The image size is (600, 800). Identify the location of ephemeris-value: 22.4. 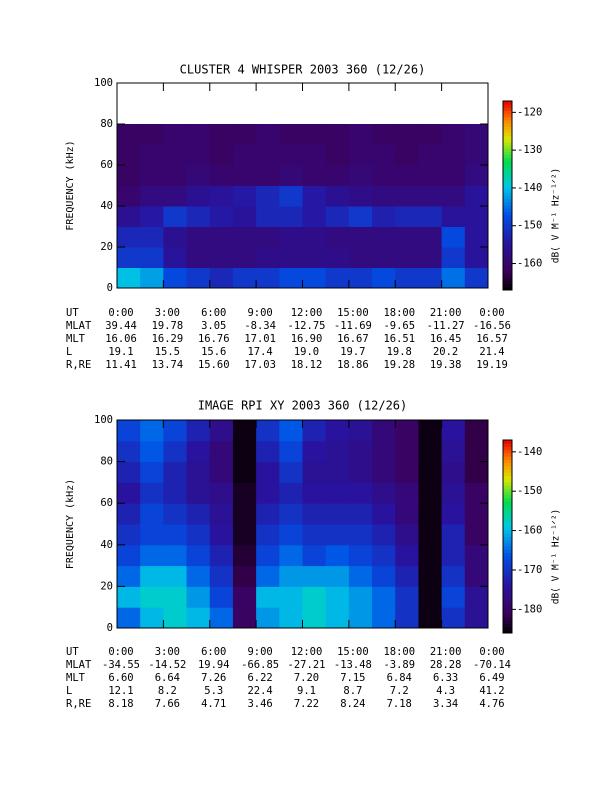
(259, 691).